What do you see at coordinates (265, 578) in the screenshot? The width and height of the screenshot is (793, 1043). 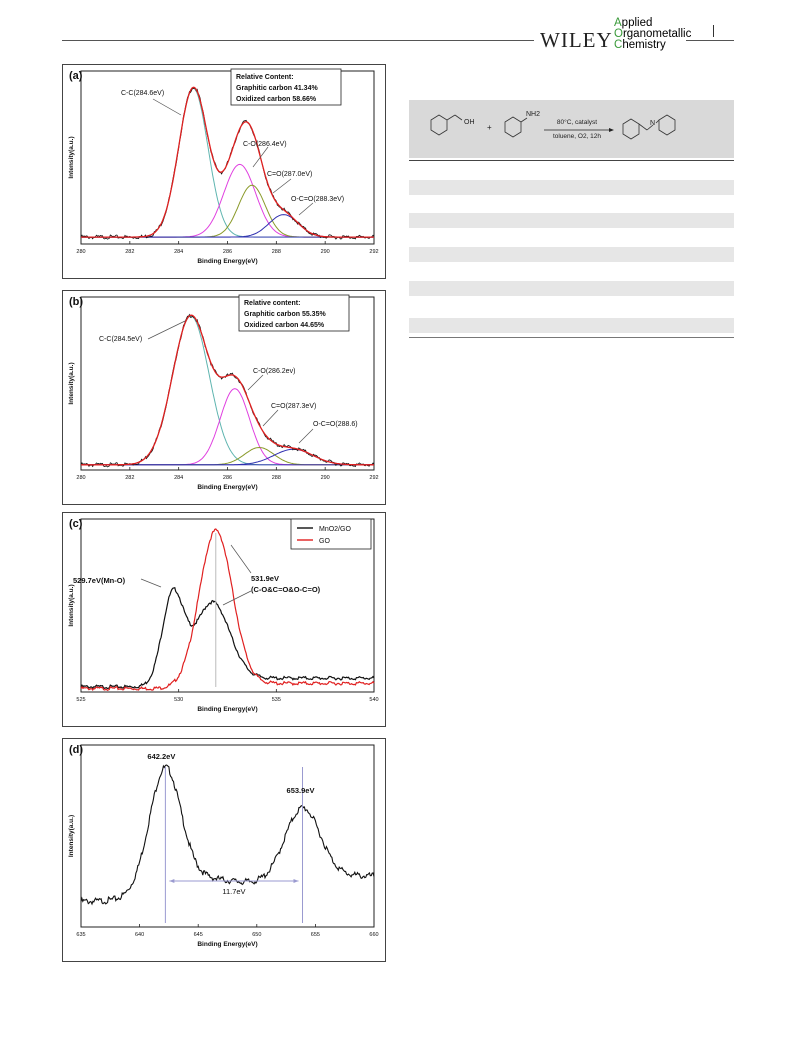 I see `peak-annotation: 531.9eV` at bounding box center [265, 578].